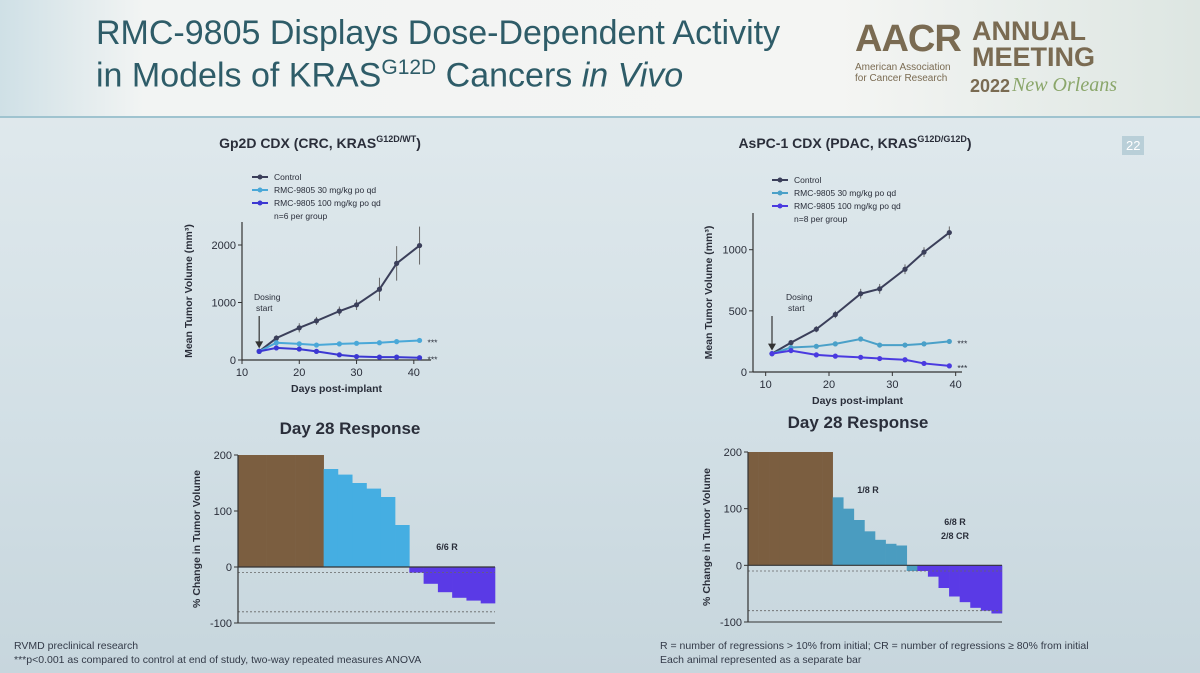  Describe the element at coordinates (827, 143) in the screenshot. I see `title-text: AsPC-1 CDX (PDAC, KRAS` at that location.